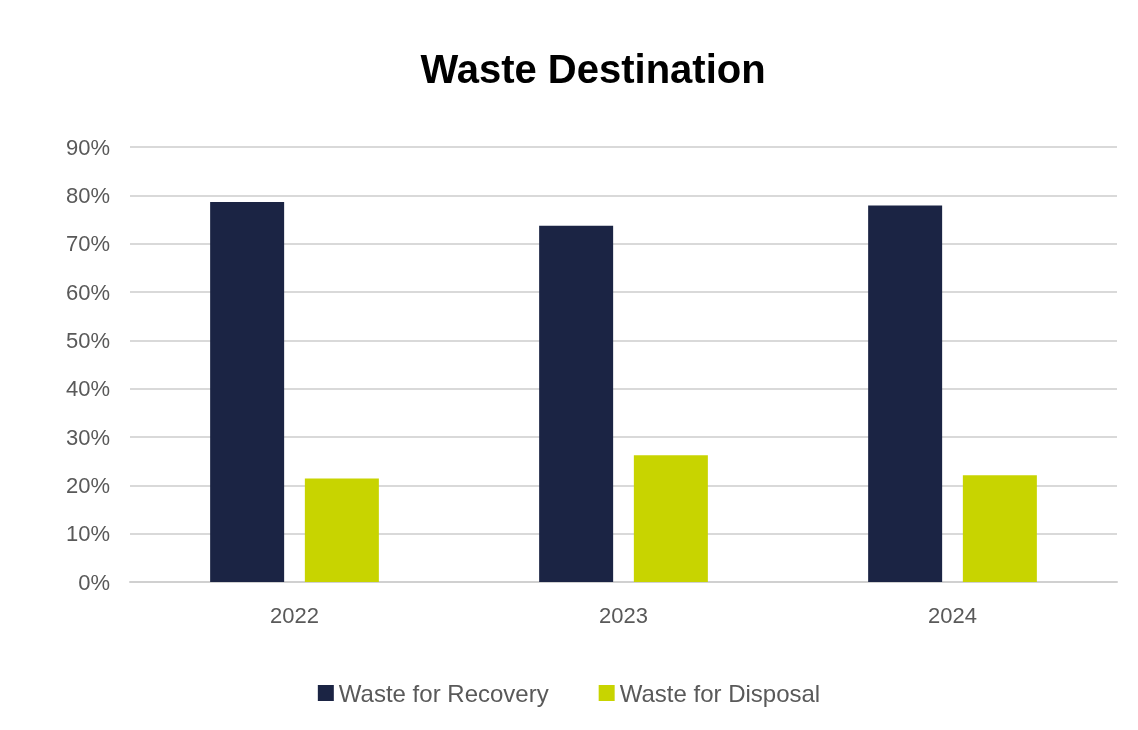 This screenshot has height=730, width=1138. Describe the element at coordinates (87, 437) in the screenshot. I see `y-tick-label: 30%` at that location.